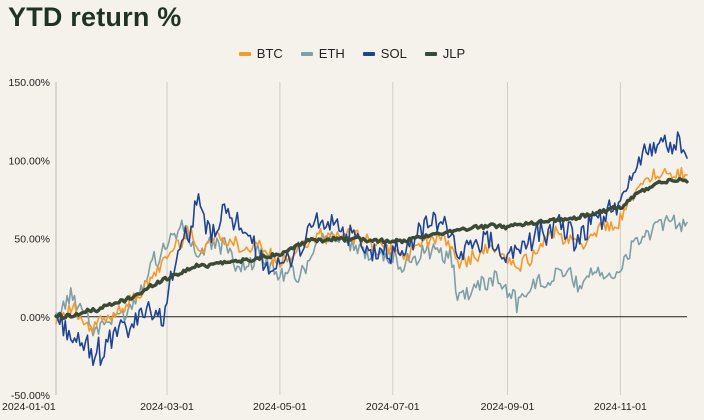  I want to click on x-tick-label: 2024-09-01, so click(508, 407).